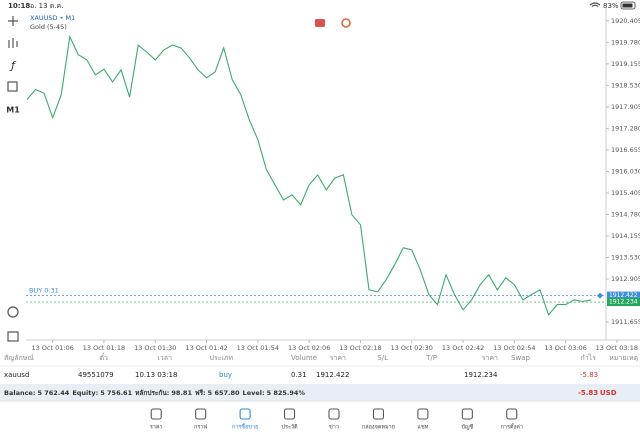  Describe the element at coordinates (360, 348) in the screenshot. I see `x-tick-label: 13 Oct 02:18` at that location.